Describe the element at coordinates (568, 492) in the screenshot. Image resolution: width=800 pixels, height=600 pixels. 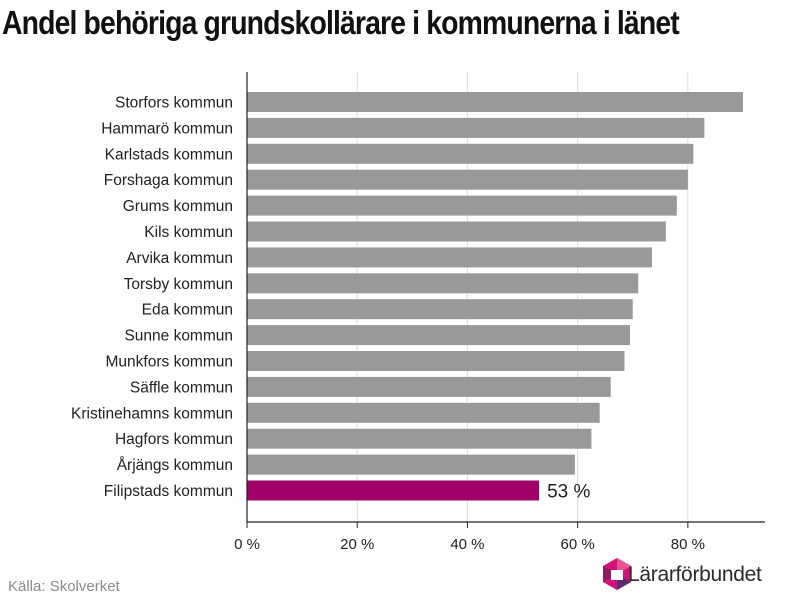
I see `data-label: 53 %` at that location.